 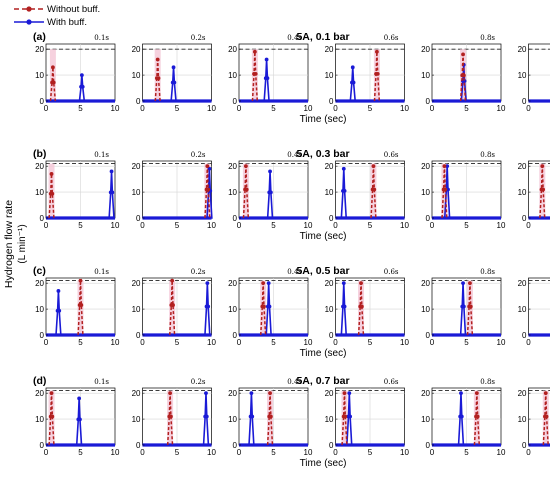 I want to click on y-axis-label-line1: Hydrogen flow rate, so click(x=9, y=244).